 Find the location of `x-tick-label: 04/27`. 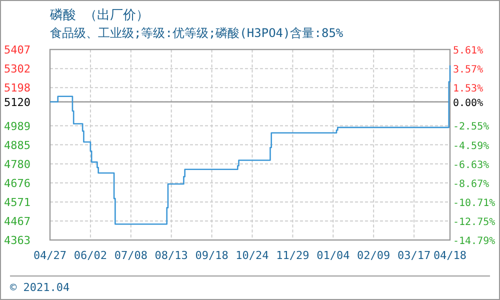

x-tick-label: 04/27 is located at coordinates (50, 255).